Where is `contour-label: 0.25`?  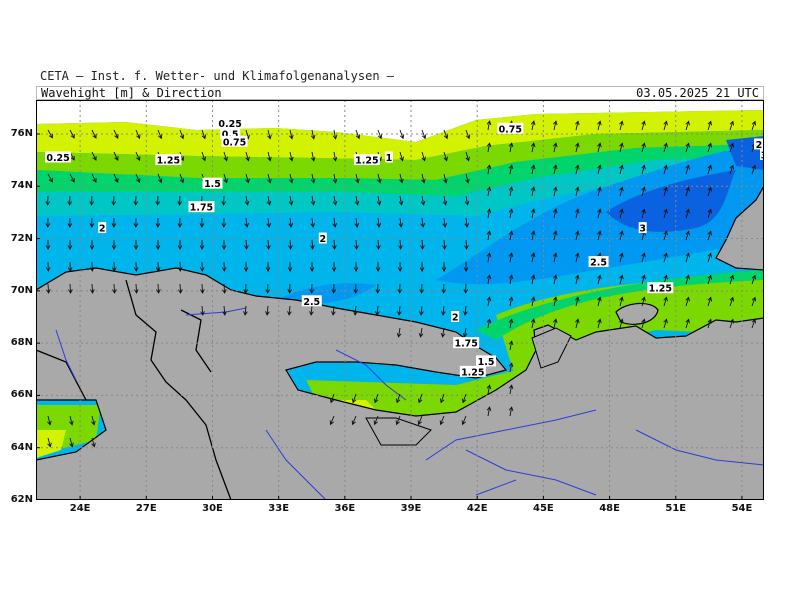
contour-label: 0.25 is located at coordinates (57, 158).